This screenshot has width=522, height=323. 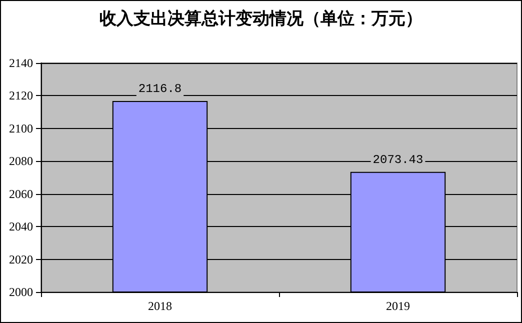 What do you see at coordinates (21, 292) in the screenshot?
I see `y-tick-label: 2000` at bounding box center [21, 292].